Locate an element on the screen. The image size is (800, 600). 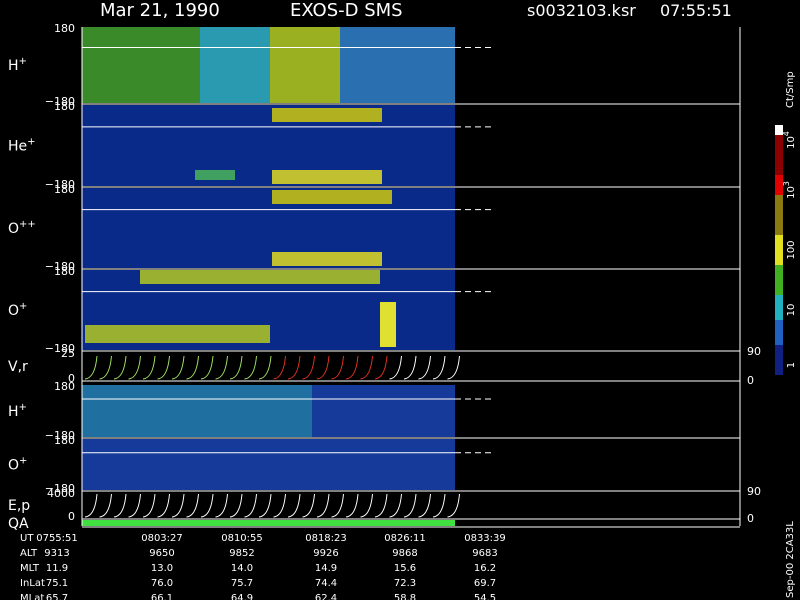
cell: 0833:39 is located at coordinates (485, 538).